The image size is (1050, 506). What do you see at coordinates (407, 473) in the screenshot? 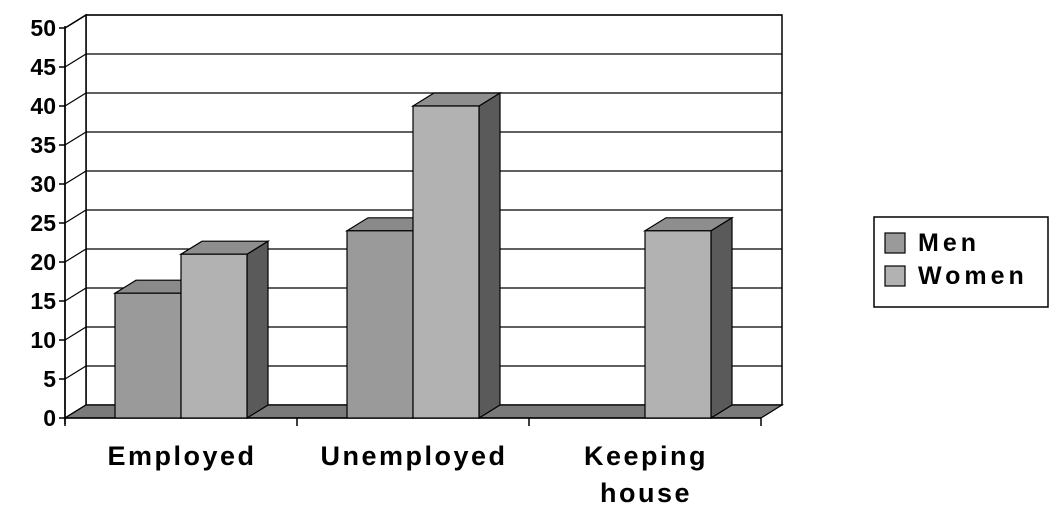
I see `x-category-labels: Employed Unemployed Keeping house` at bounding box center [407, 473].